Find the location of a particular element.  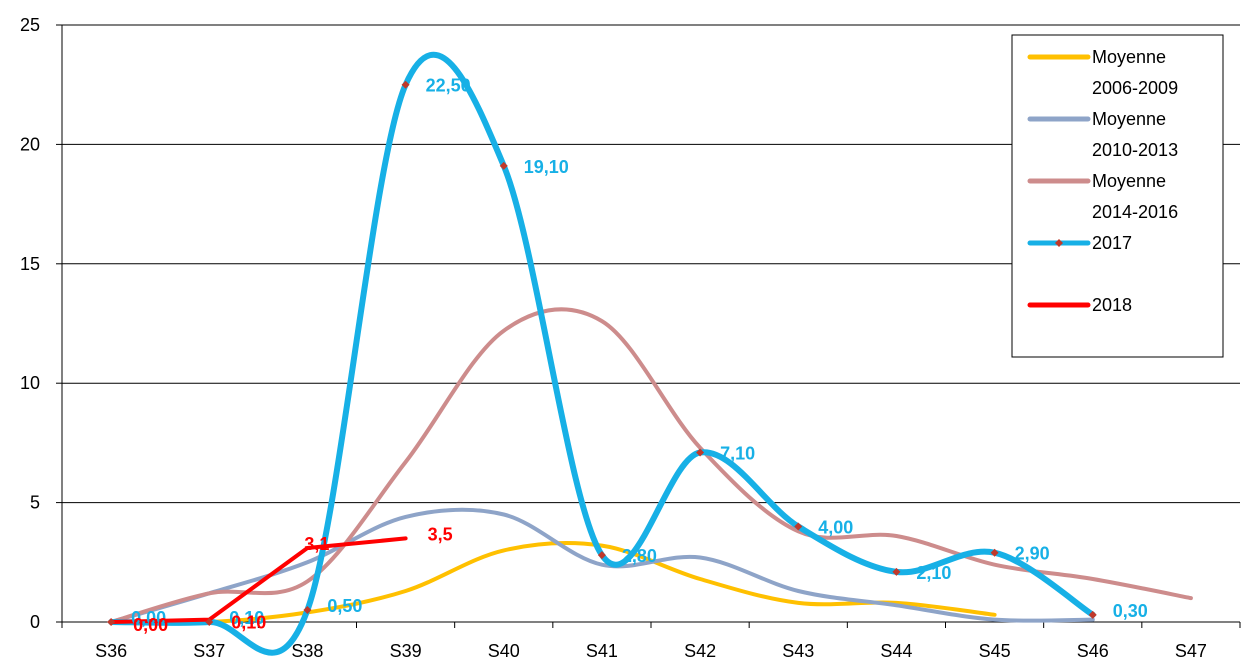

data-label: 2,10 is located at coordinates (933, 573).